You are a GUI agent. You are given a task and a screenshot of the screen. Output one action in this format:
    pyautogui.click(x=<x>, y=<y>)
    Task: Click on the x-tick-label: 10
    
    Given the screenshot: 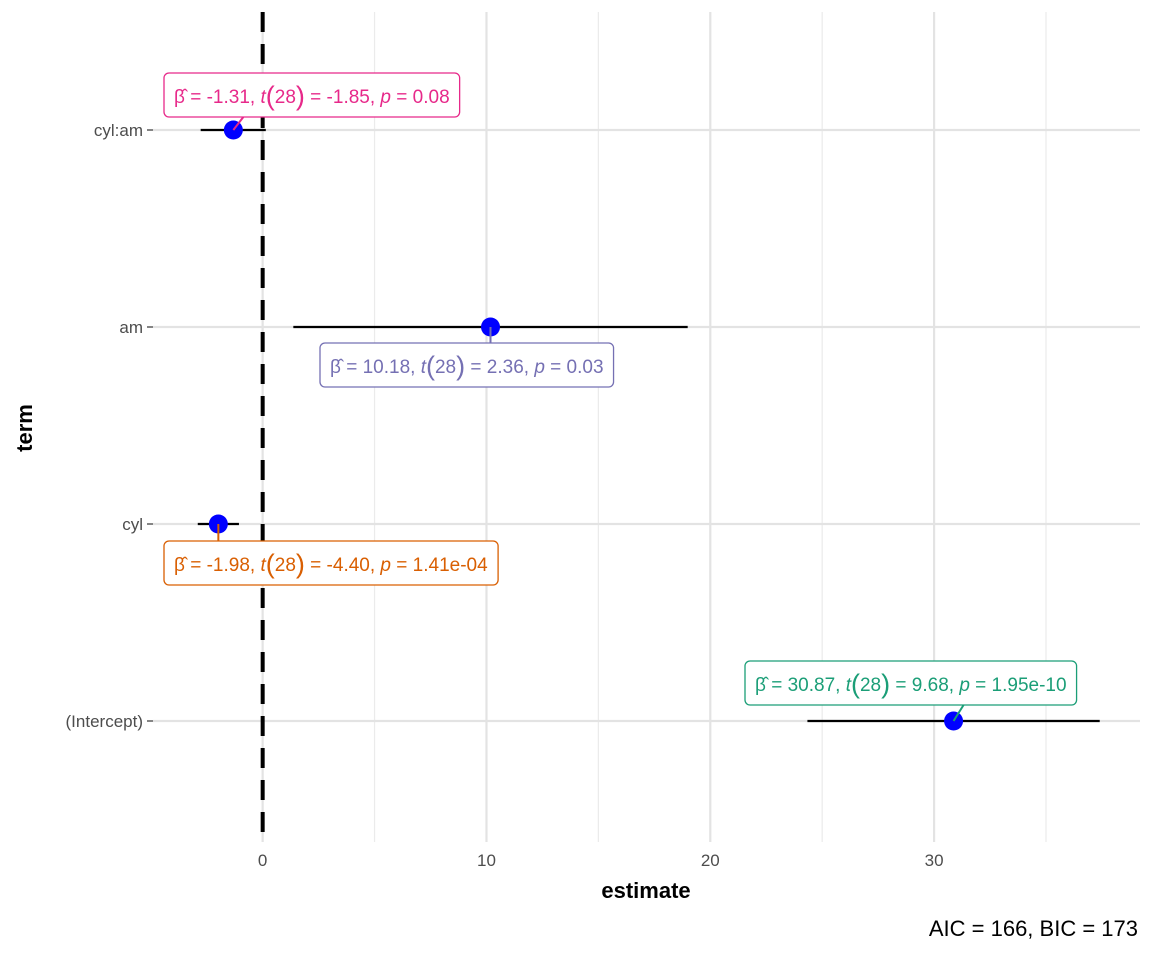 What is the action you would take?
    pyautogui.click(x=486, y=860)
    